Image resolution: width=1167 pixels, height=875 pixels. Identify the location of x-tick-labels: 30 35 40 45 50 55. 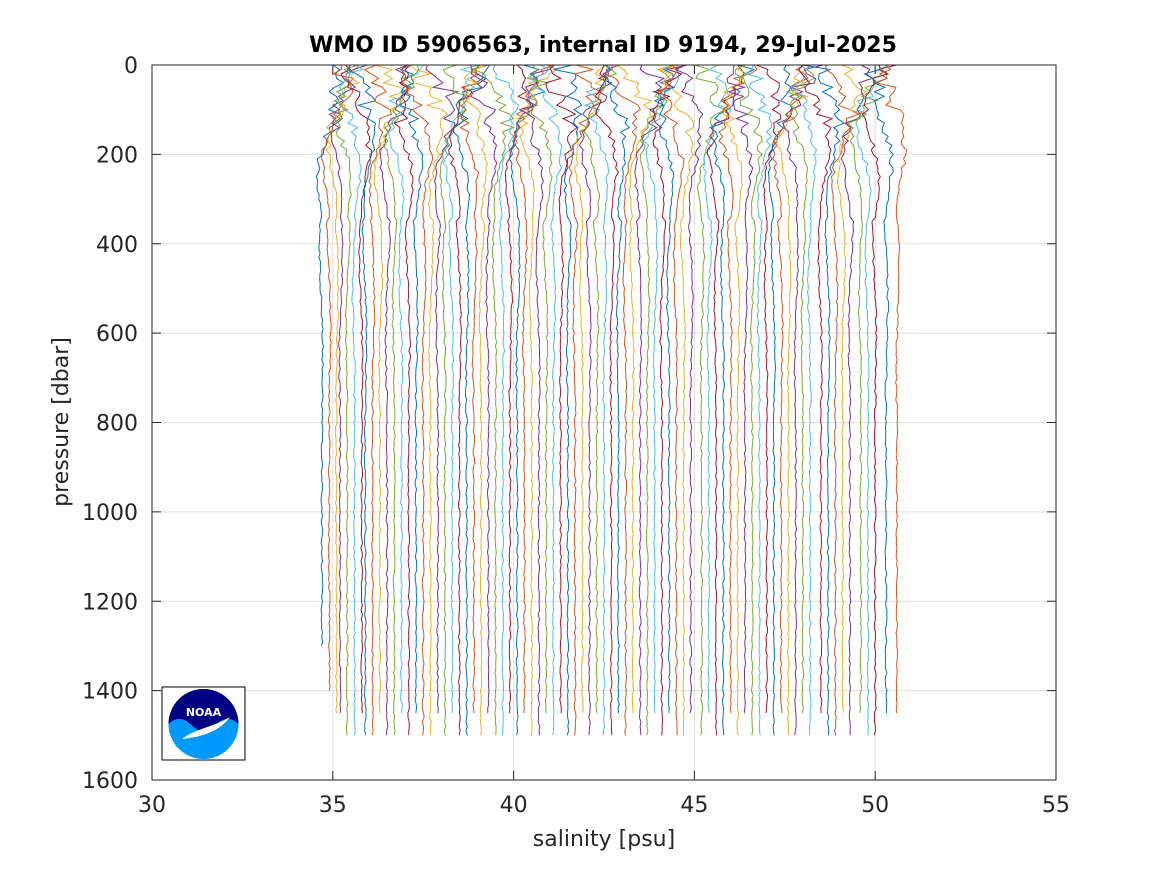
(604, 805).